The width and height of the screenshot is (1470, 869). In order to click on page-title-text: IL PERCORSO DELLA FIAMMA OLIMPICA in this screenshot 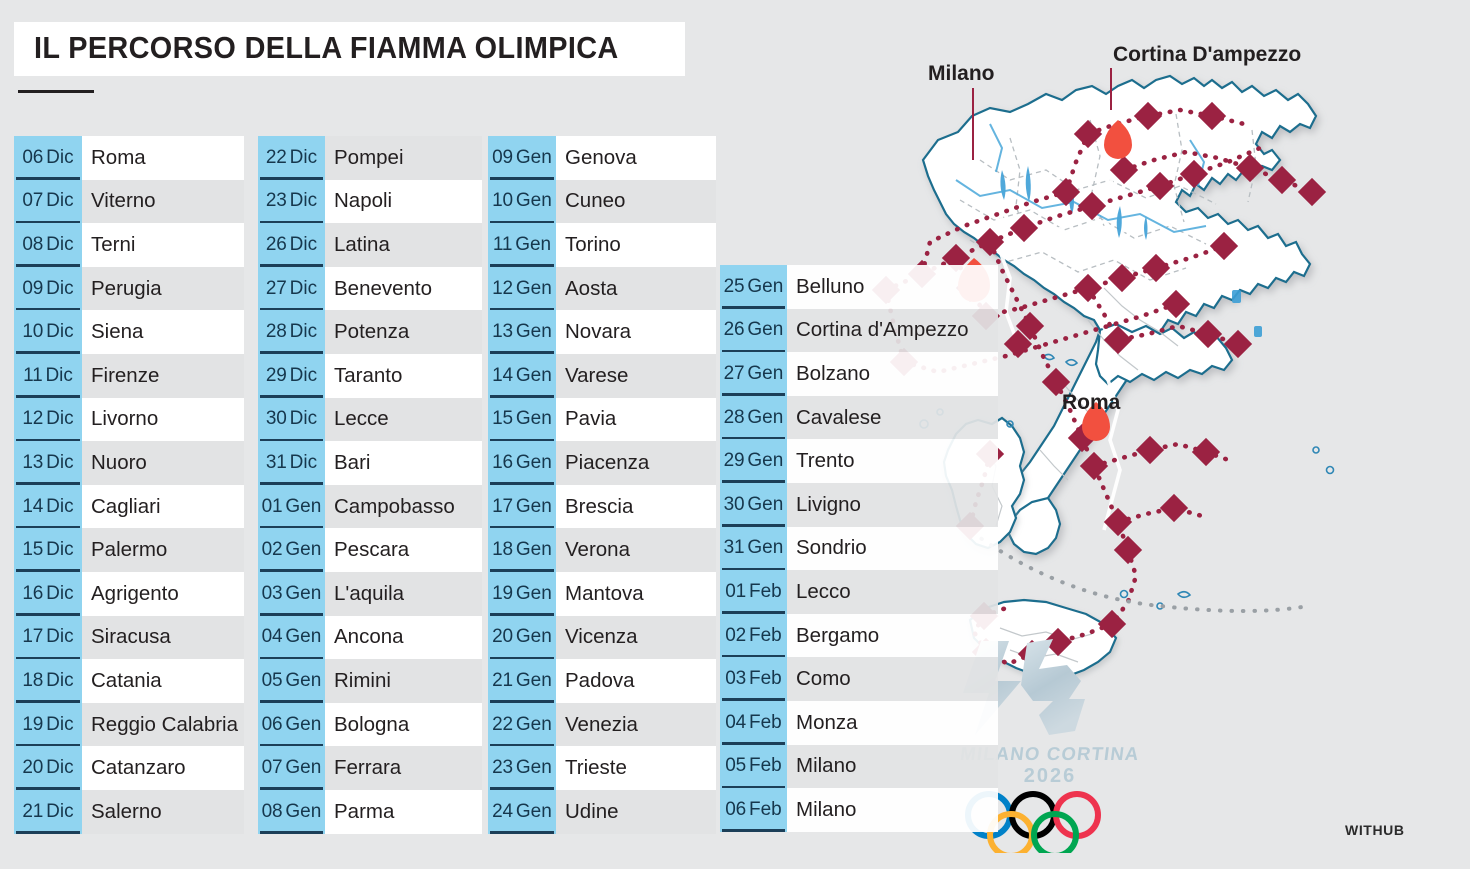, I will do `click(326, 47)`.